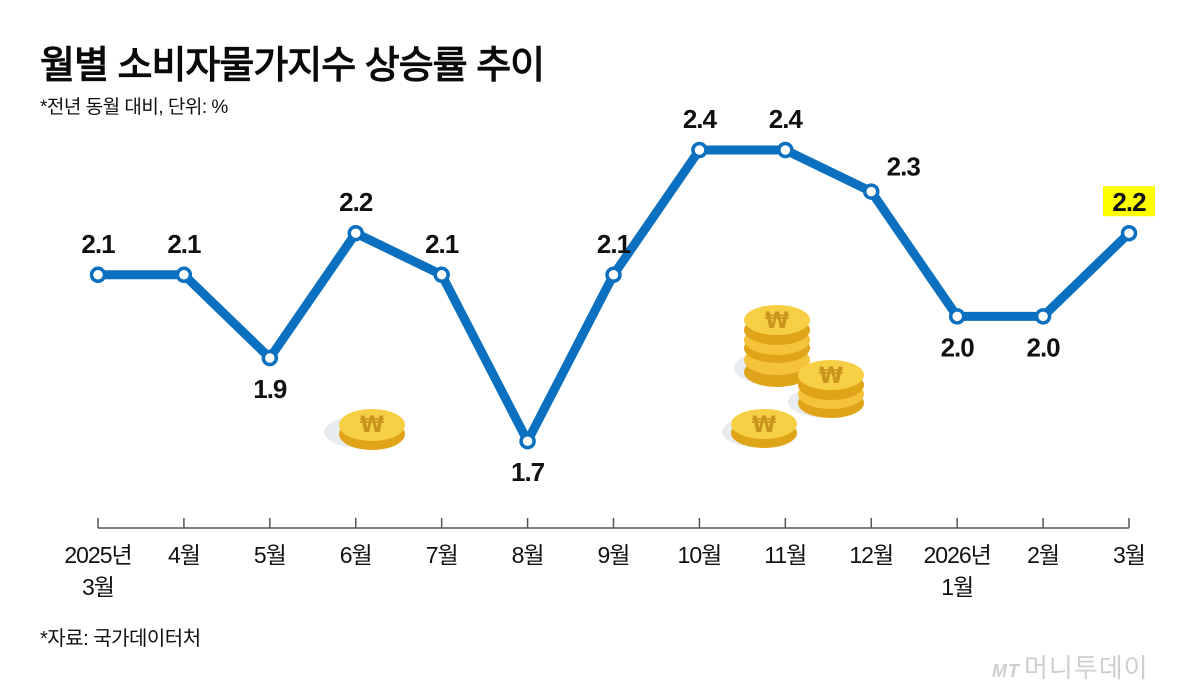 The width and height of the screenshot is (1200, 690). What do you see at coordinates (292, 66) in the screenshot?
I see `chart-title: 월별 소비자물가지수 상승률 추이` at bounding box center [292, 66].